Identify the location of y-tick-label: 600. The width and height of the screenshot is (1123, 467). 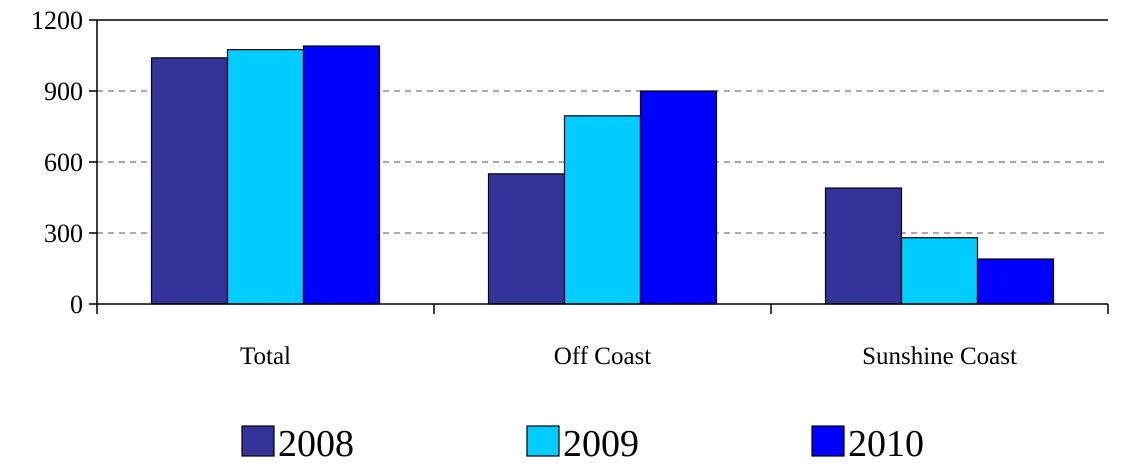
(63, 162).